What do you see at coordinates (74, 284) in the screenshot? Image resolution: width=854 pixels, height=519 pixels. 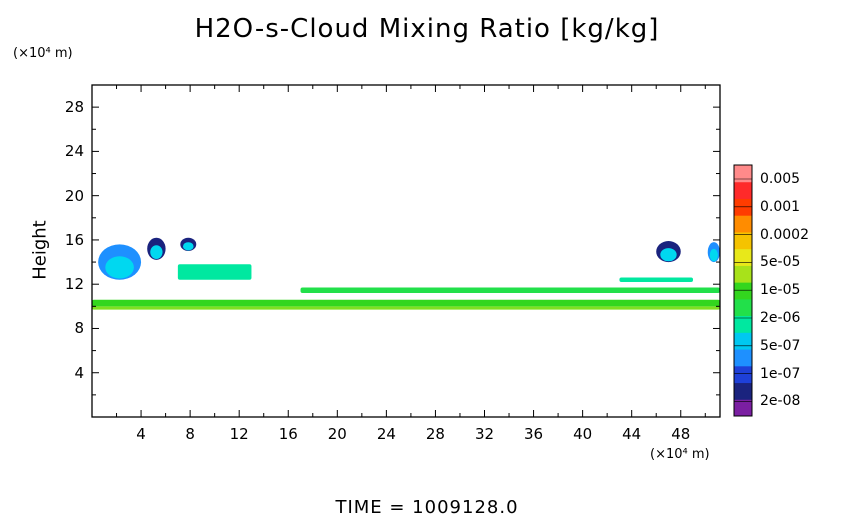 I see `y-tick-label: 12` at bounding box center [74, 284].